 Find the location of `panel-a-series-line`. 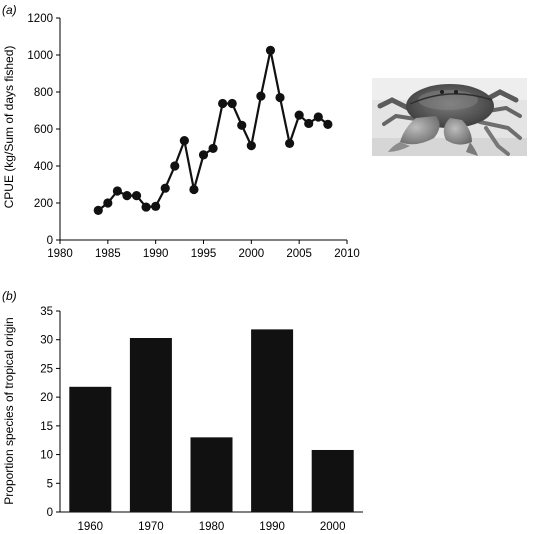

panel-a-series-line is located at coordinates (213, 131).